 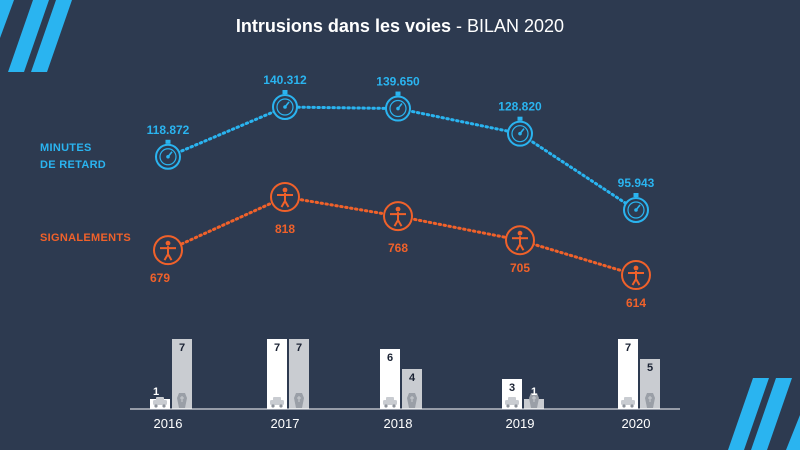 What do you see at coordinates (390, 358) in the screenshot?
I see `bar-car-value: 6` at bounding box center [390, 358].